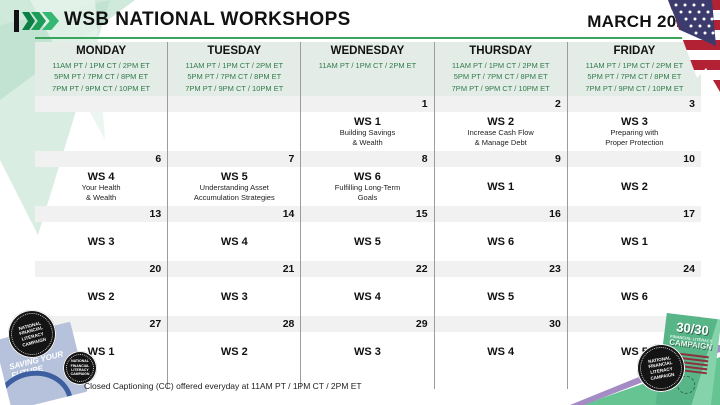 The height and width of the screenshot is (405, 720). Describe the element at coordinates (634, 51) in the screenshot. I see `day-name: FRIDAY` at that location.